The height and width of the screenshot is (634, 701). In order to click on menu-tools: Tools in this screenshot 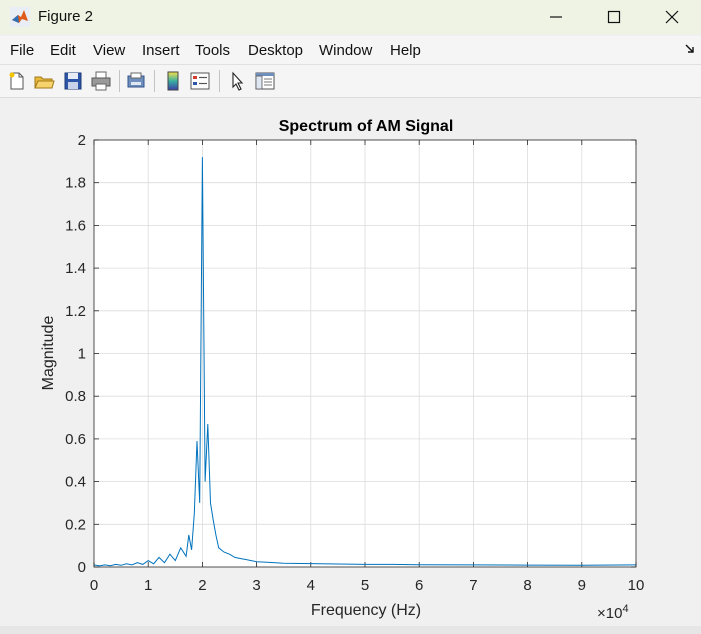, I will do `click(213, 50)`.